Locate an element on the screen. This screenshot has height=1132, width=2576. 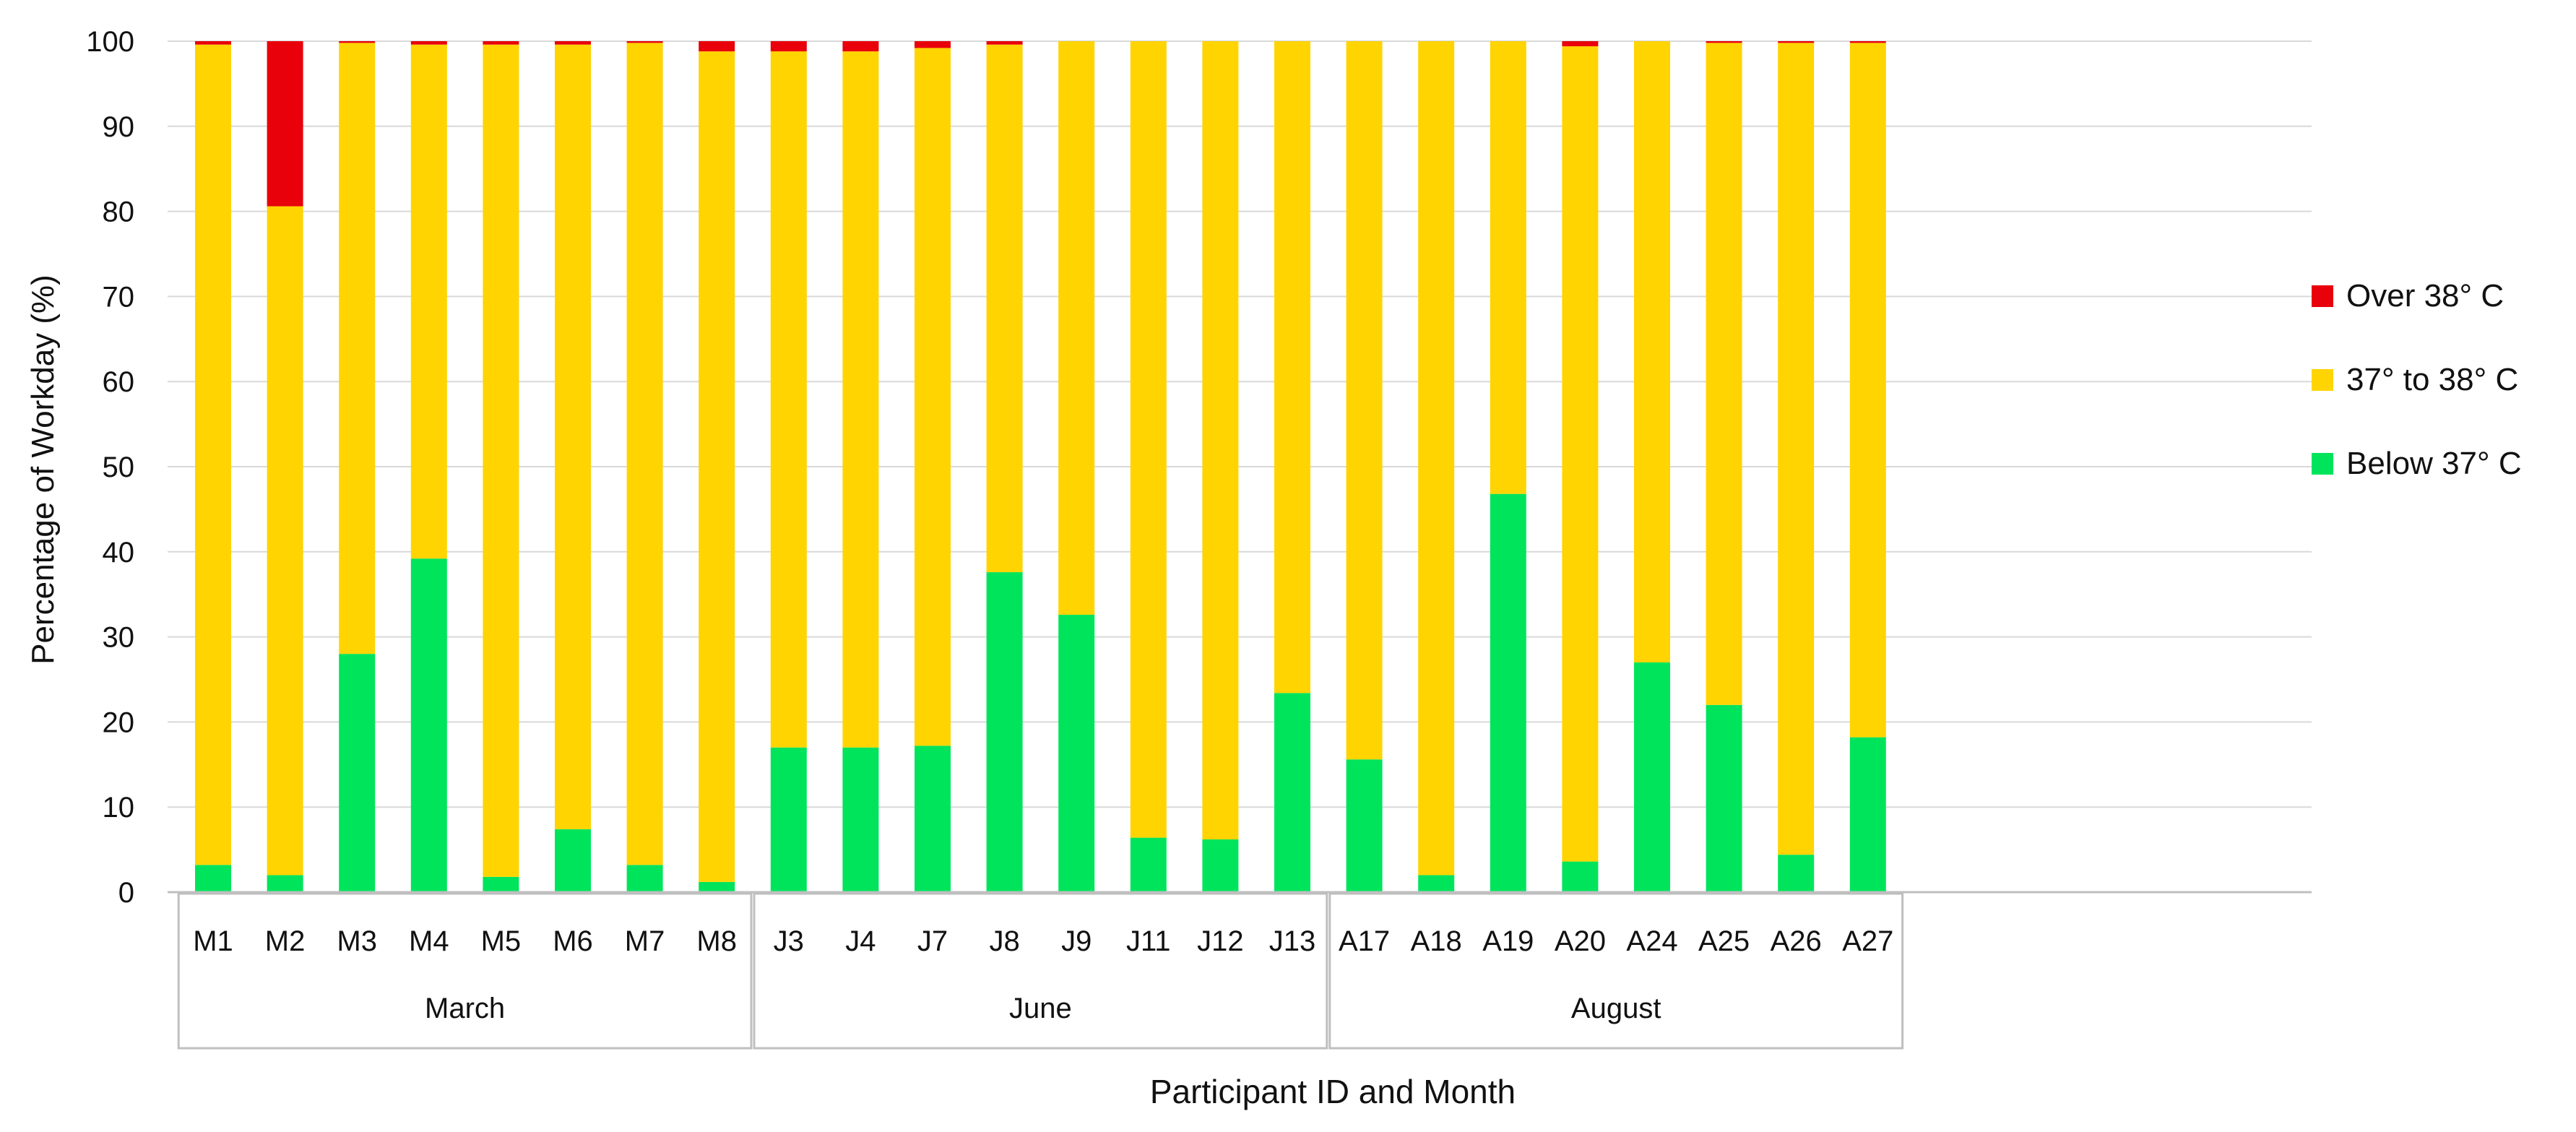
bar-segment-J13-s1 is located at coordinates (1292, 368).